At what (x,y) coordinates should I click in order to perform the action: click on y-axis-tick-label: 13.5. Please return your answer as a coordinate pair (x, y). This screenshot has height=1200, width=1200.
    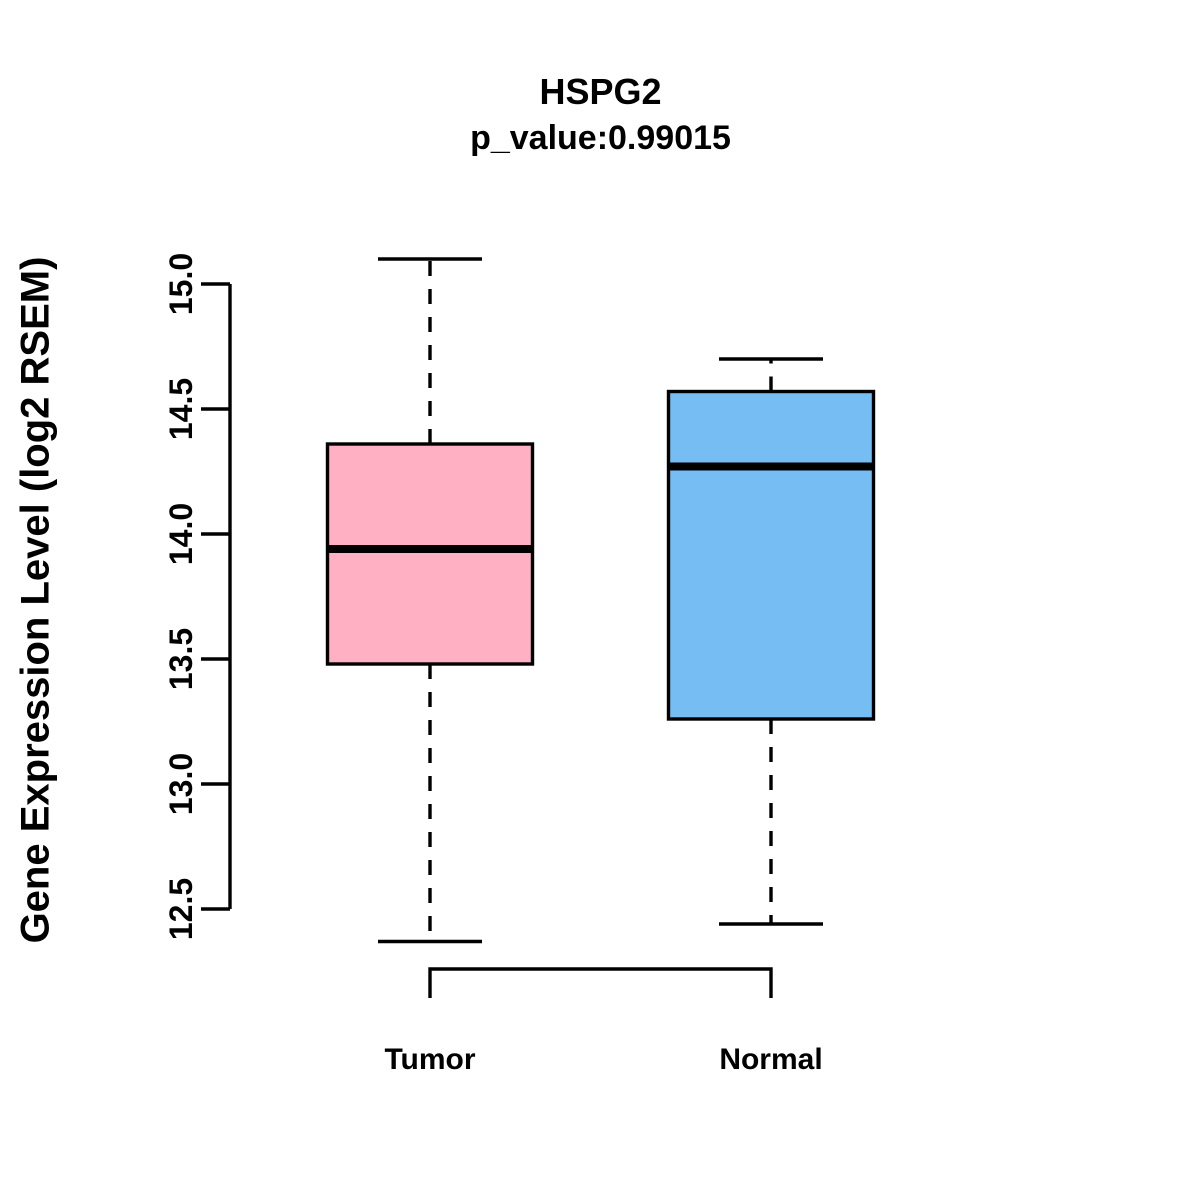
    Looking at the image, I should click on (181, 659).